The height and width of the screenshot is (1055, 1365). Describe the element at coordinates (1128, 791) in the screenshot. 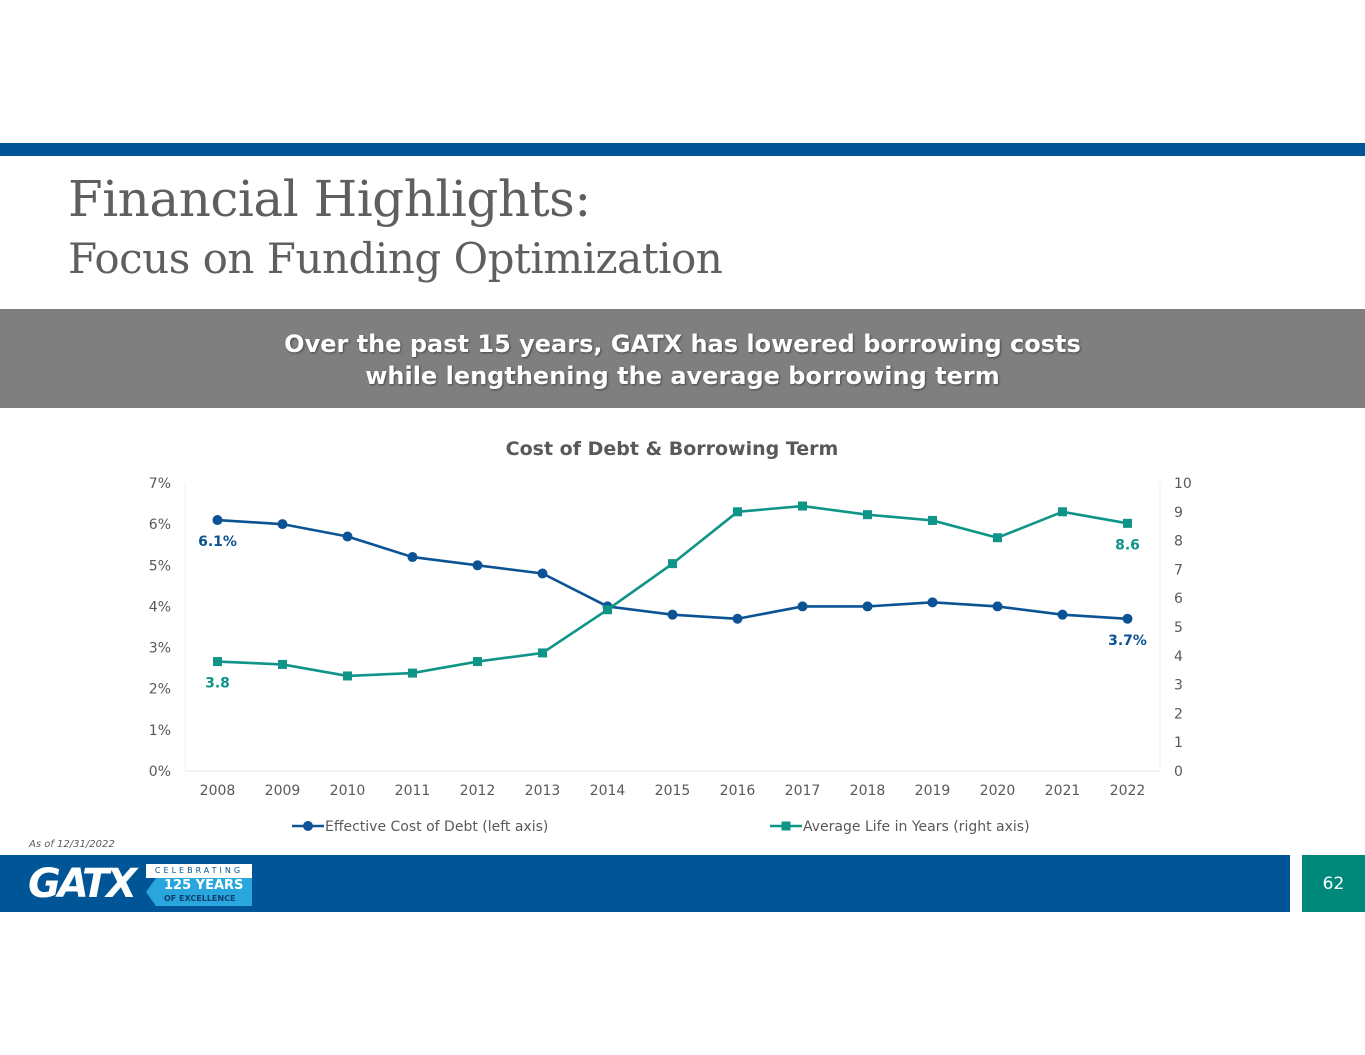

I see `x-tick-label: 2022` at that location.